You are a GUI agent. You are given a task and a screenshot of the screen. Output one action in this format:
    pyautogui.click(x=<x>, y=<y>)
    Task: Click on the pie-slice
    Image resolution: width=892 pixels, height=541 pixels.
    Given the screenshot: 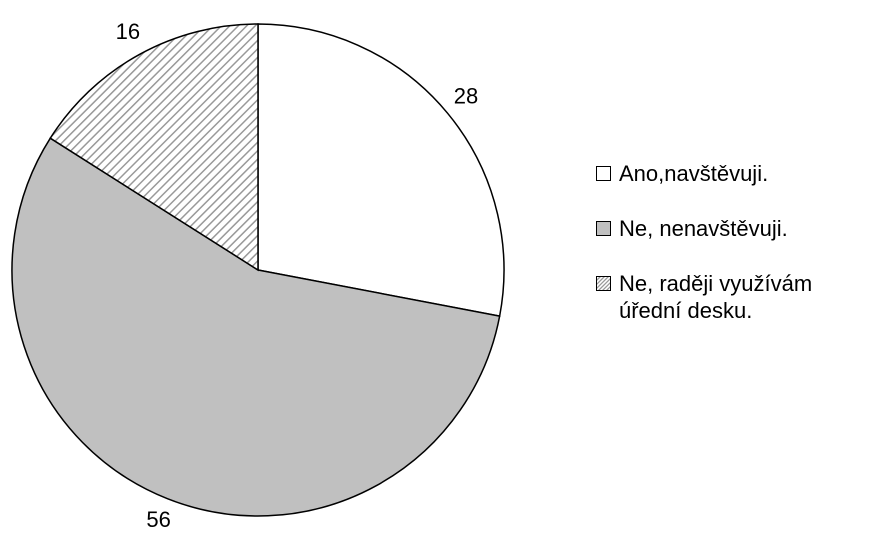 What is the action you would take?
    pyautogui.click(x=154, y=147)
    